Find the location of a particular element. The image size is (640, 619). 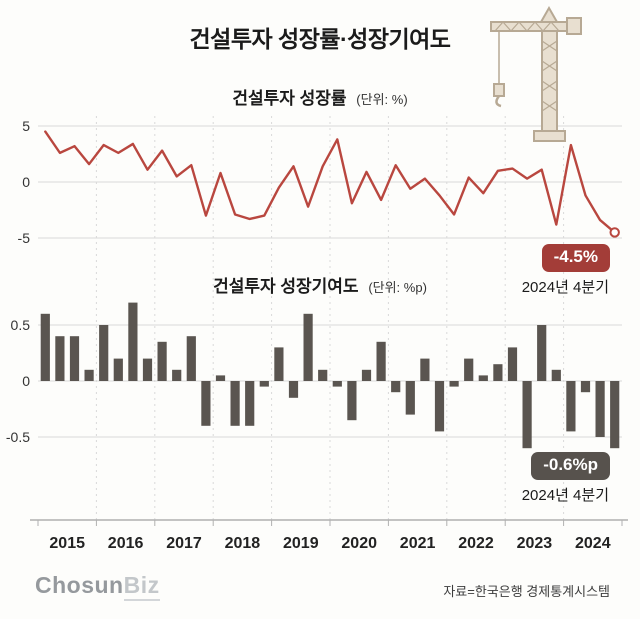

bar-chart-subtitle: 건설투자 성장기여도 (단위: %p) is located at coordinates (320, 284).